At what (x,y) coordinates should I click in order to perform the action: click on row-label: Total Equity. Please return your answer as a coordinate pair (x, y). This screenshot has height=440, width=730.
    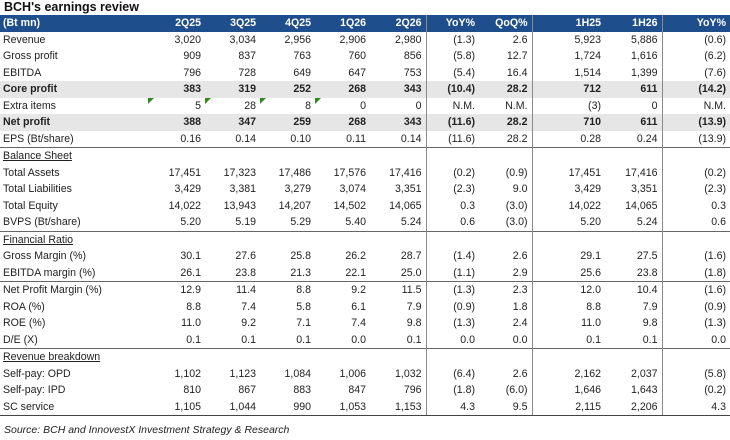
    Looking at the image, I should click on (30, 205).